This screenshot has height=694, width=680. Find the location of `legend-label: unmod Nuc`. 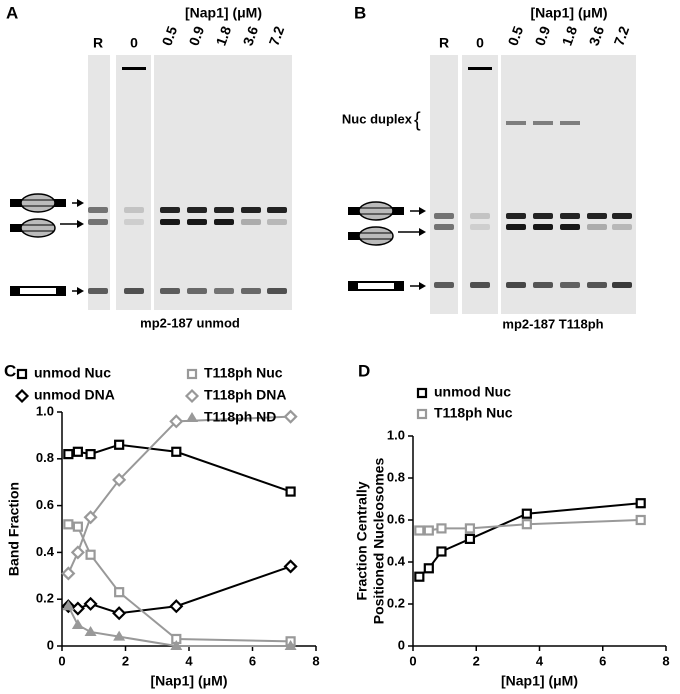

legend-label: unmod Nuc is located at coordinates (72, 373).